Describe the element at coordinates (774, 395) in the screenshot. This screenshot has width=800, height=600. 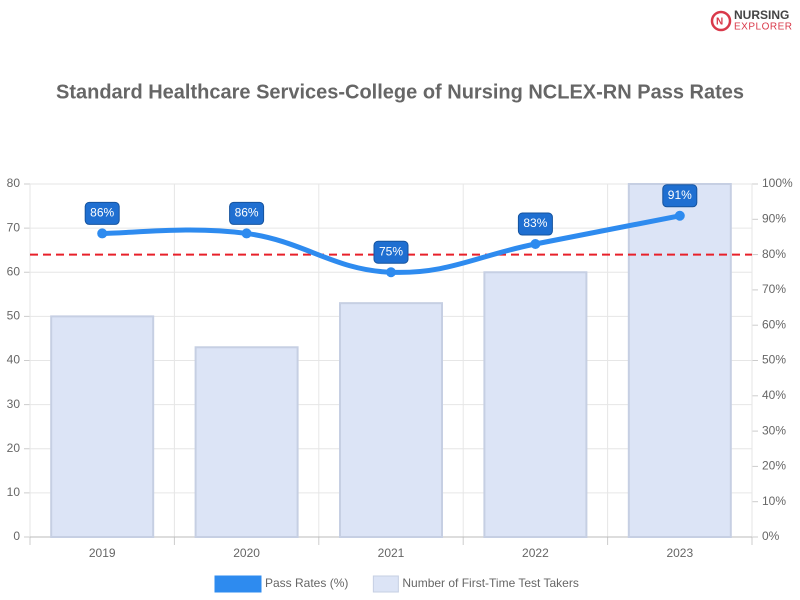
I see `y2-tick-label: 40%` at that location.